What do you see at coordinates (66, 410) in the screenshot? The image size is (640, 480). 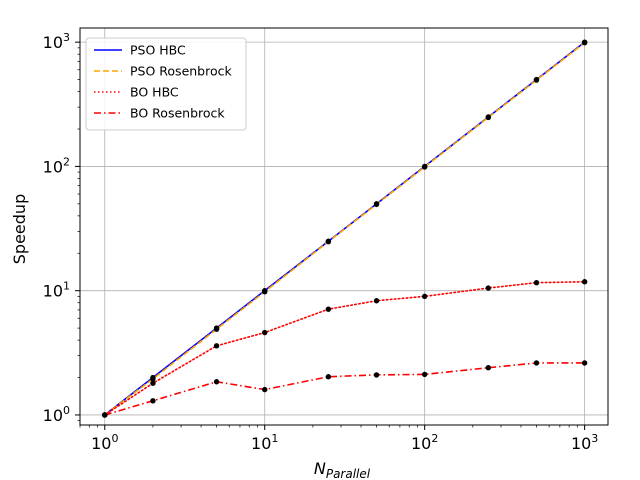 I see `y-tick-label-exp: 0` at bounding box center [66, 410].